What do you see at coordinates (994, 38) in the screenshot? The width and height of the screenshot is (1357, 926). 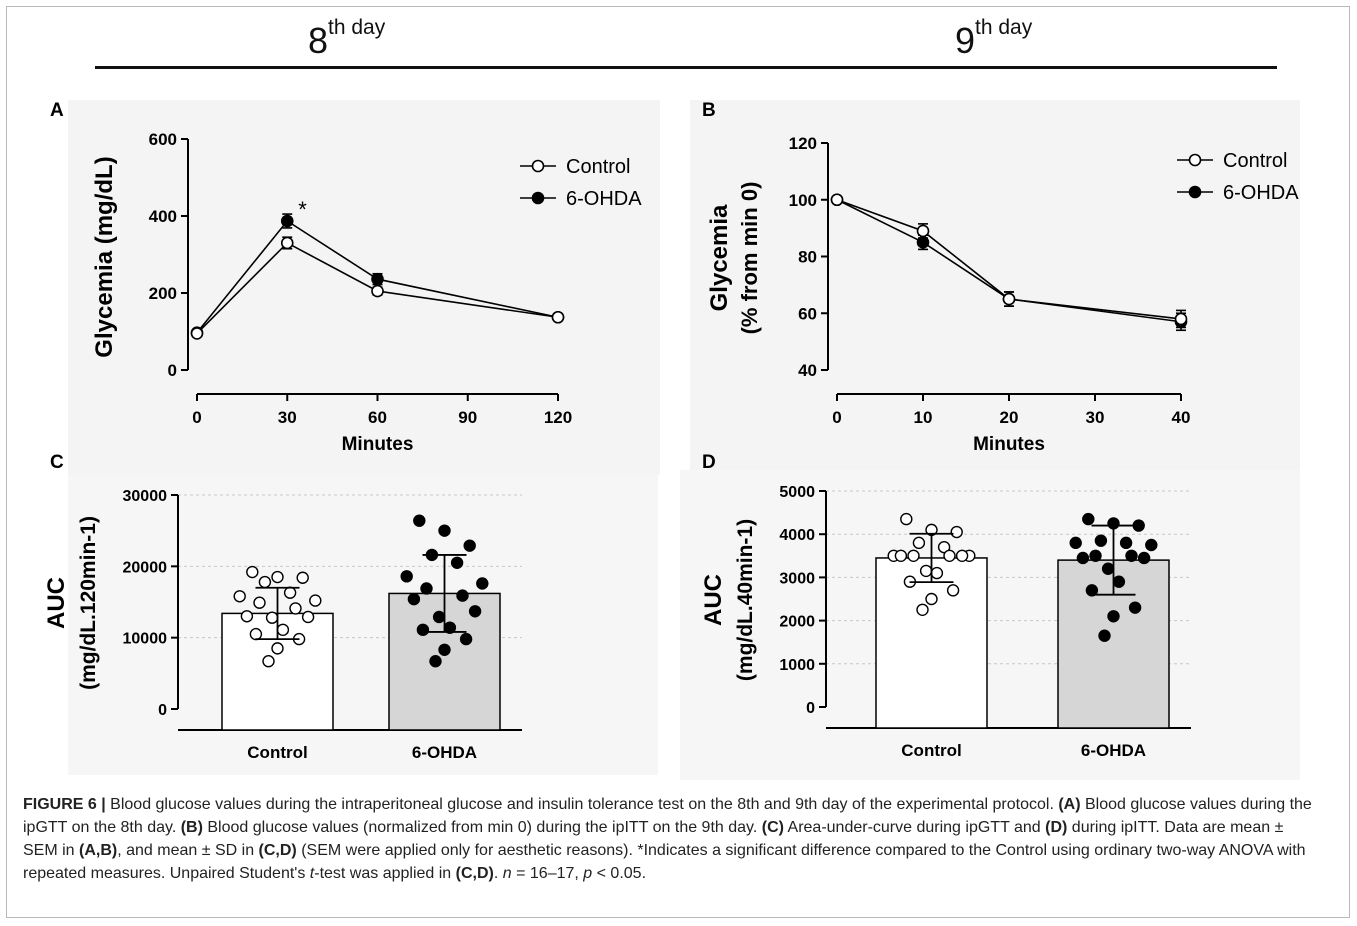 I see `heading-9th-day: 9th day` at bounding box center [994, 38].